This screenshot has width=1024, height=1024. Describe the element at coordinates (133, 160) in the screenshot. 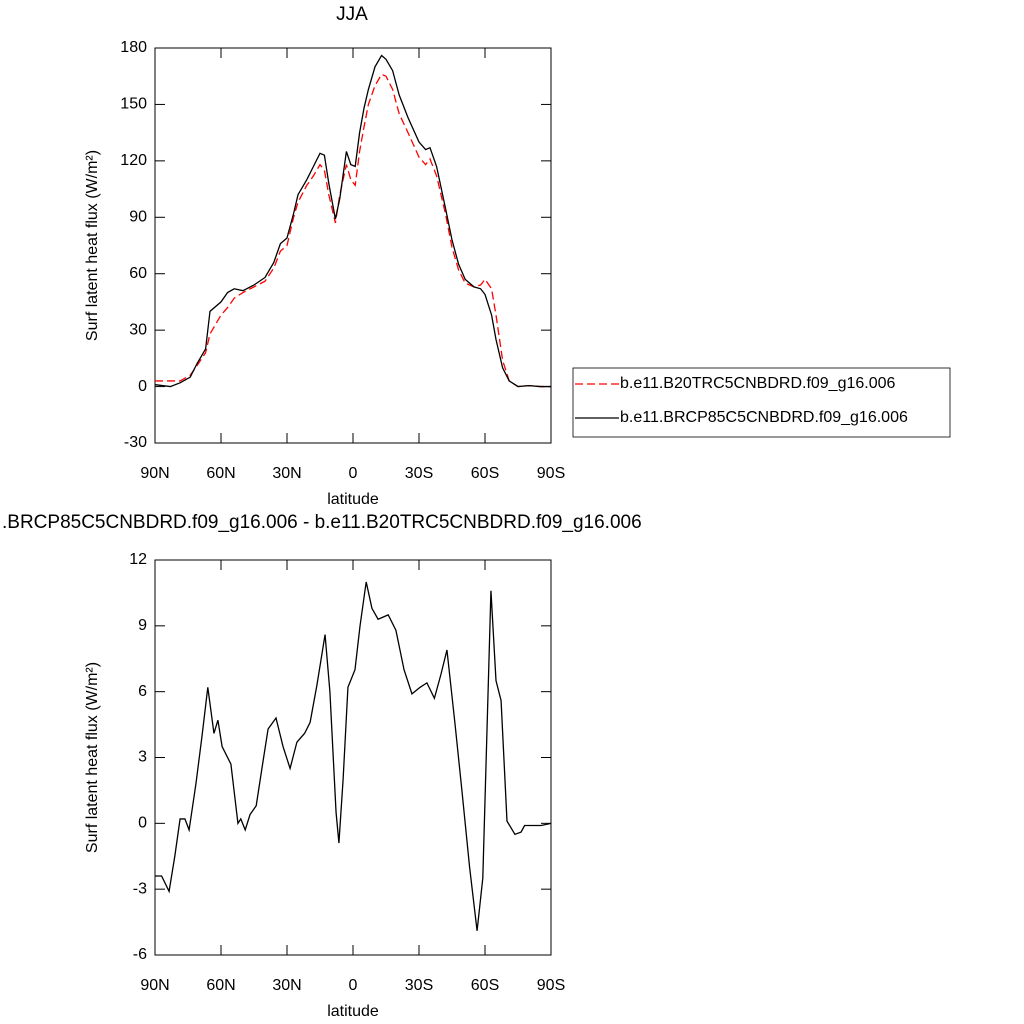

I see `y-tick-label: 120` at that location.